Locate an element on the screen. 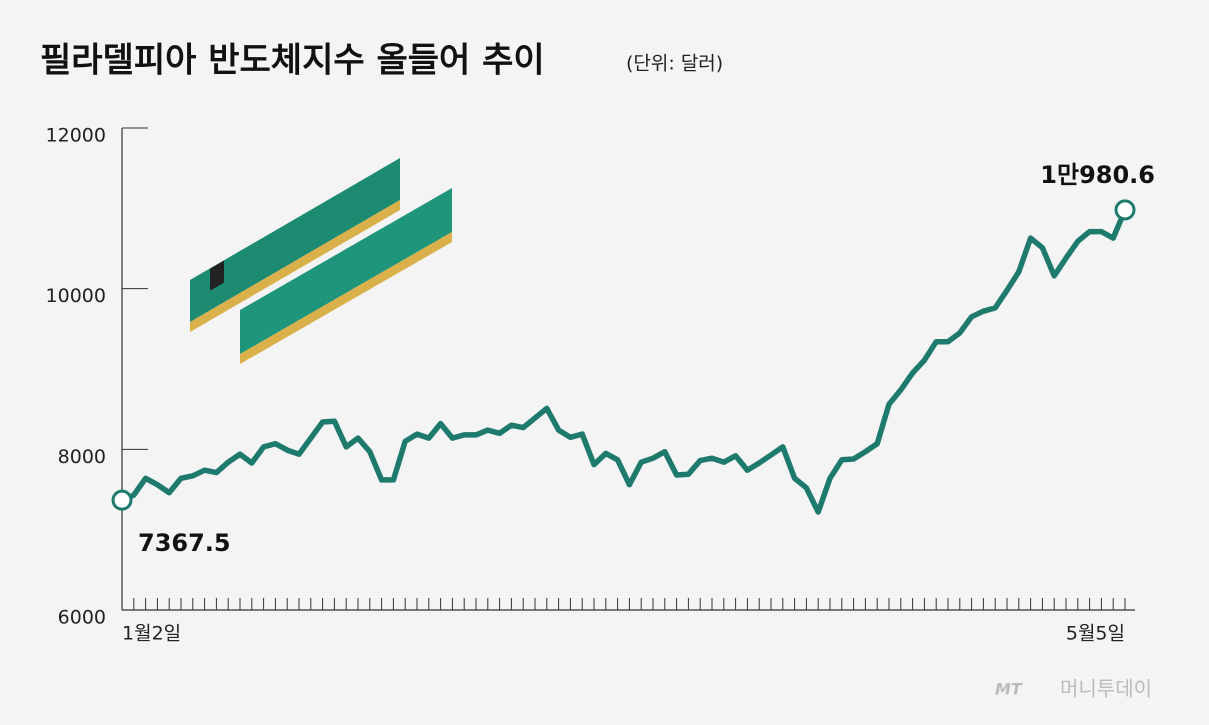 The image size is (1209, 725). chart-subtitle: (단위: 달러) is located at coordinates (674, 64).